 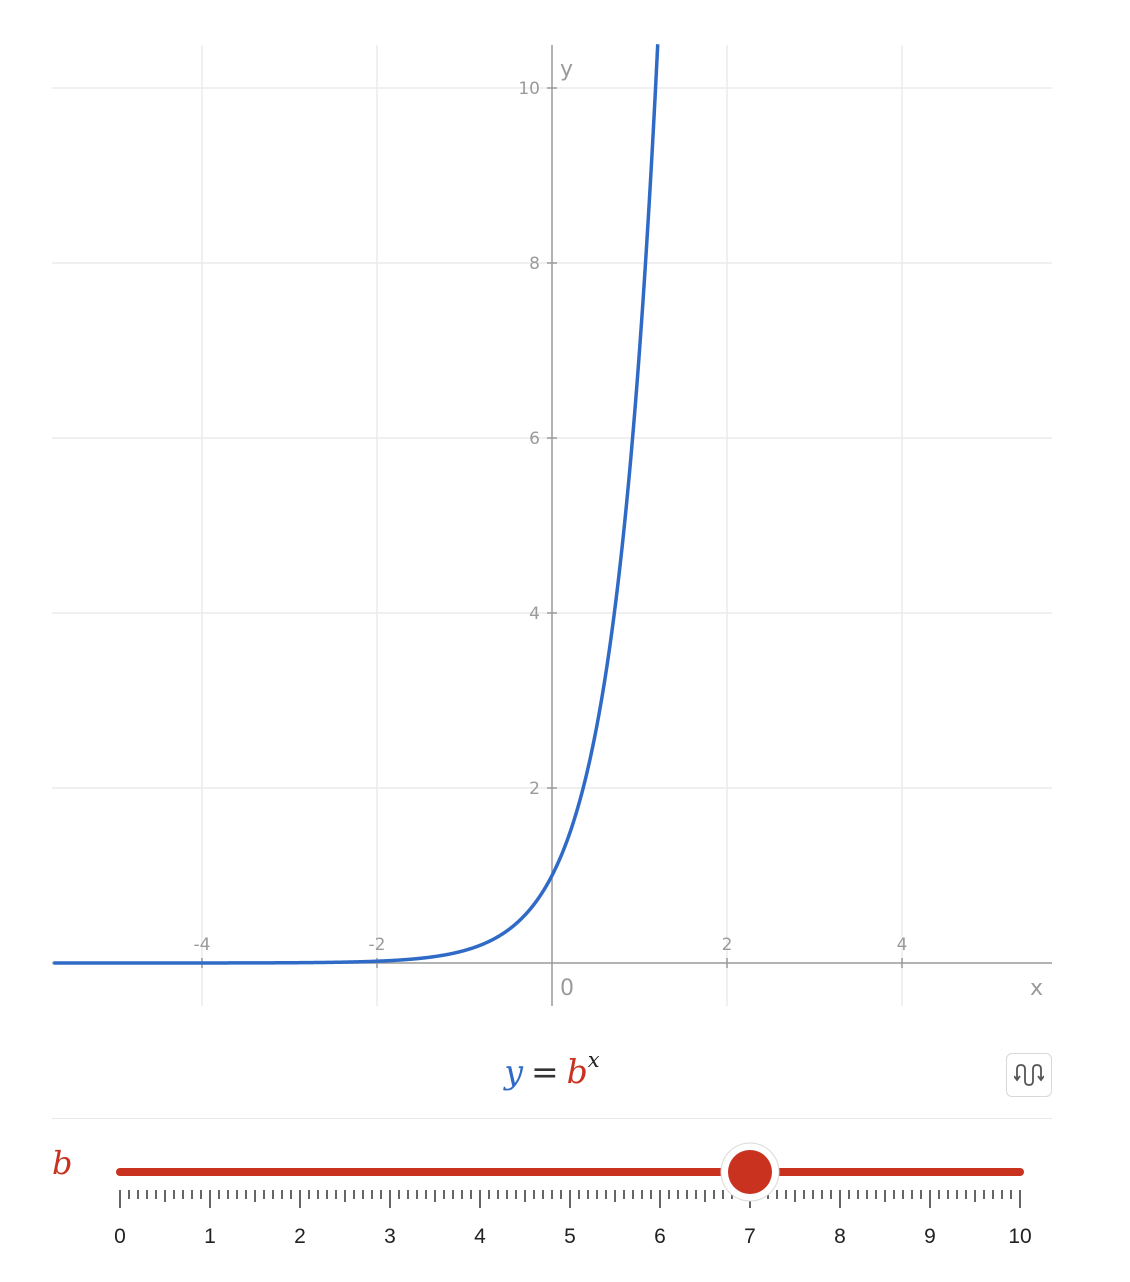 I want to click on formula-expression: y = bx, so click(x=552, y=1069).